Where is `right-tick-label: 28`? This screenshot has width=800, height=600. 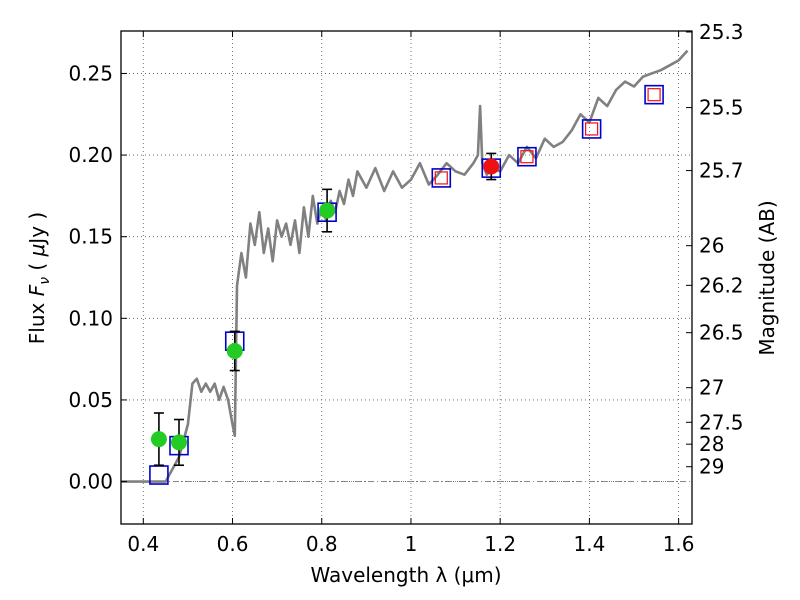
right-tick-label: 28 is located at coordinates (711, 444).